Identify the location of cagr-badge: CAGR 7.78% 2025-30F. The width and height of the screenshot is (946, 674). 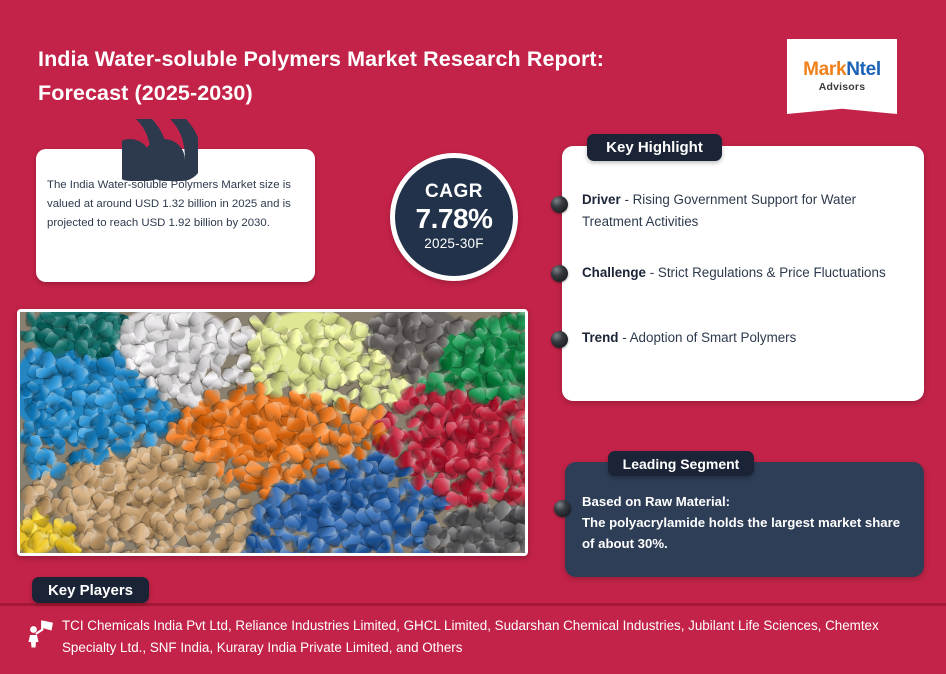
(454, 217).